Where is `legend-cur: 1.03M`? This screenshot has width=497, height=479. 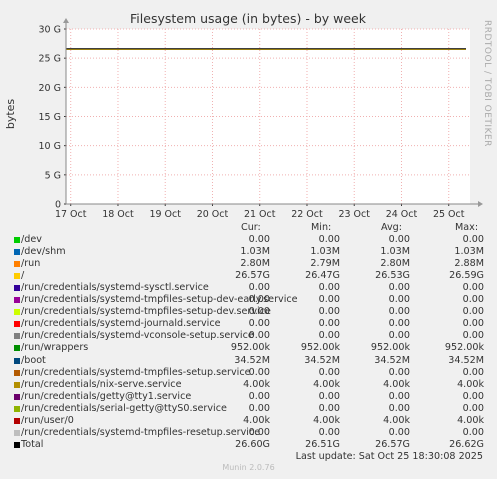
legend-cur: 1.03M is located at coordinates (255, 252).